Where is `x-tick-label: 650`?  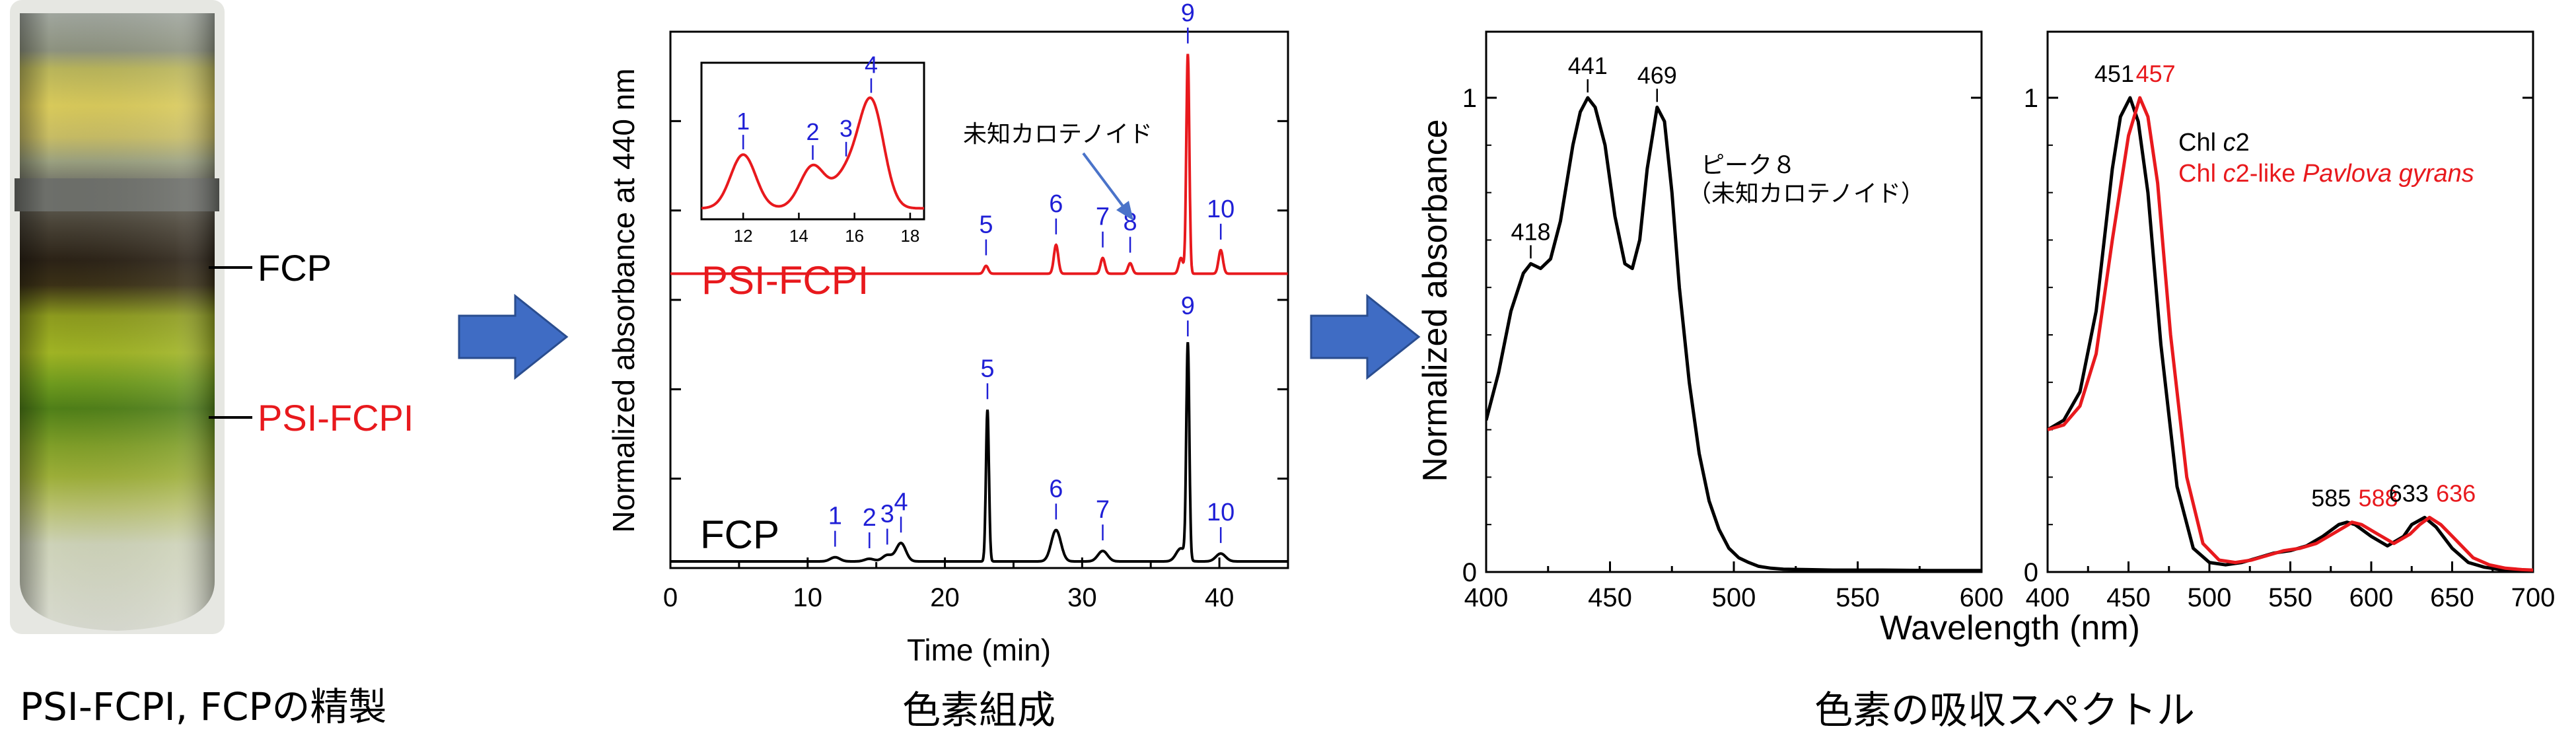
x-tick-label: 650 is located at coordinates (2452, 597).